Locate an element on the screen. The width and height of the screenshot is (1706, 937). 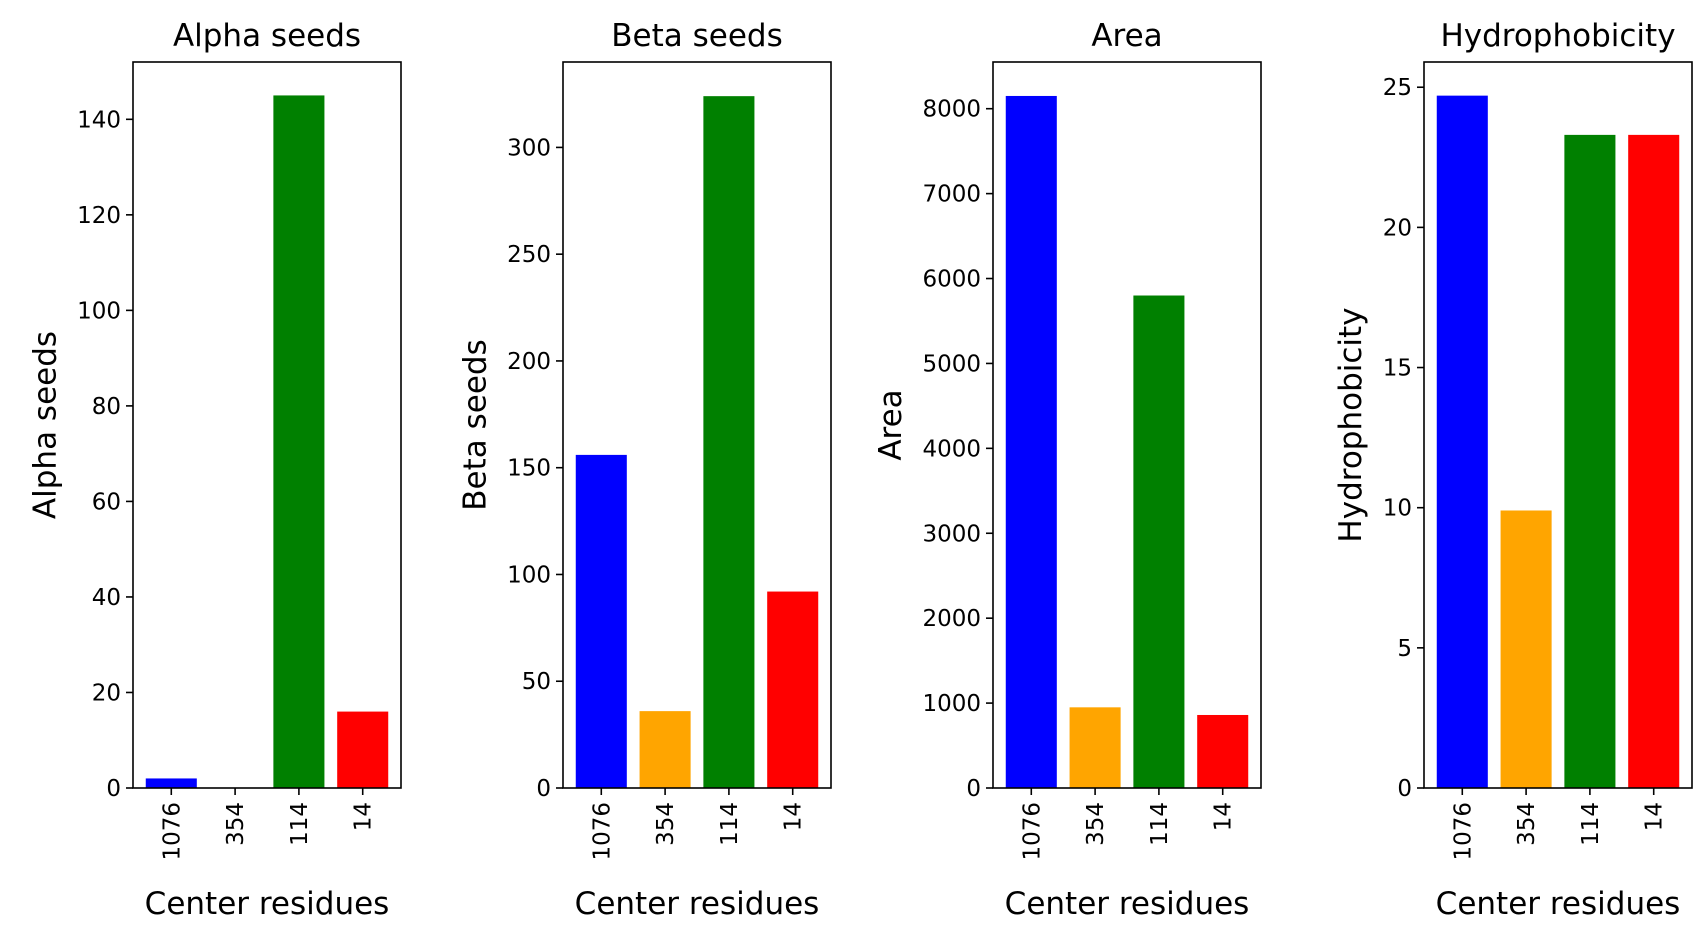
y-tick-label: 5 is located at coordinates (1404, 649).